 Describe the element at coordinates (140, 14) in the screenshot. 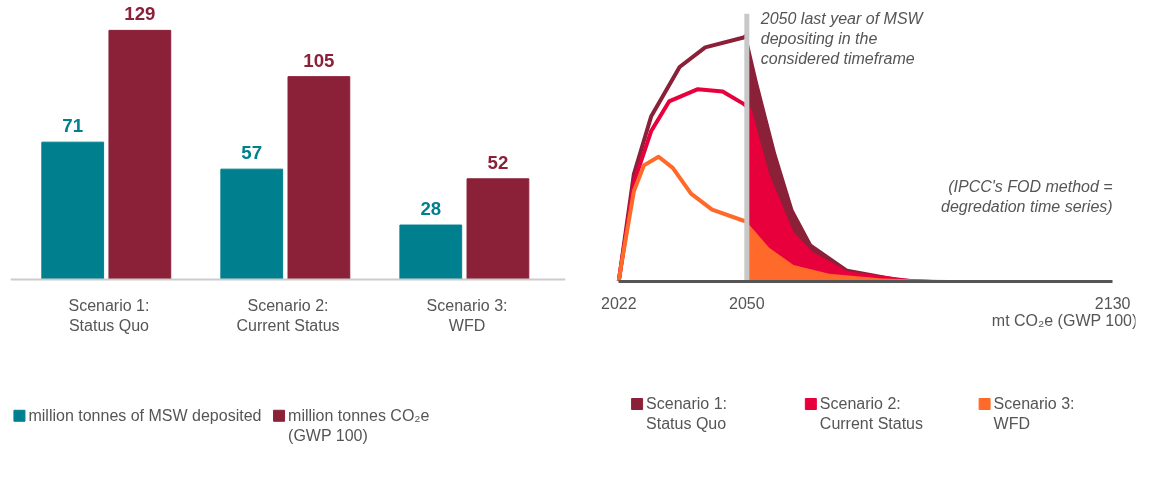

I see `data-label: 129` at that location.